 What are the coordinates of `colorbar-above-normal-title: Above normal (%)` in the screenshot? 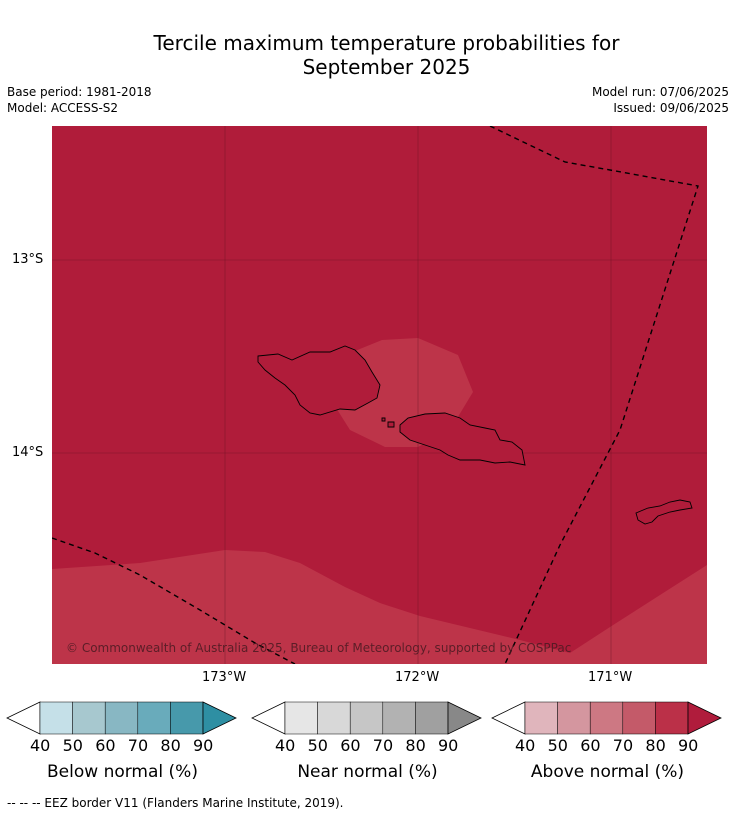 It's located at (607, 772).